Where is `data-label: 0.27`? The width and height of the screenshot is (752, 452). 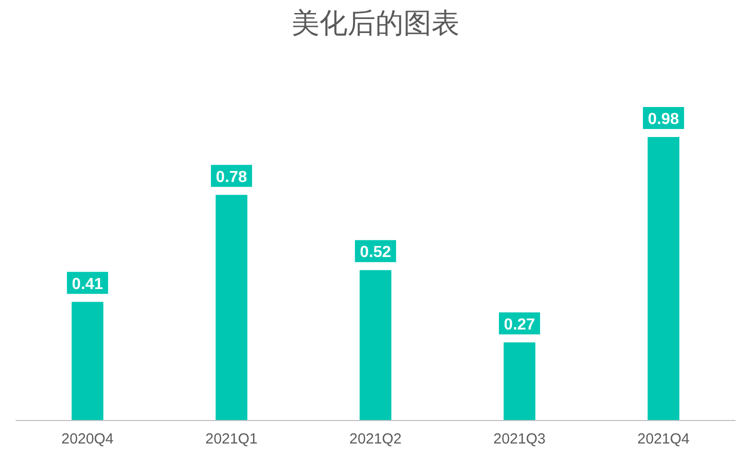 data-label: 0.27 is located at coordinates (520, 325).